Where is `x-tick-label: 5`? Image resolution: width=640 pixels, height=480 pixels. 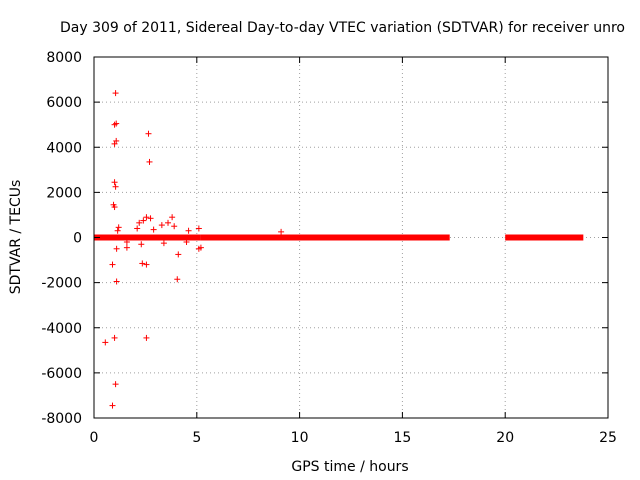 x-tick-label: 5 is located at coordinates (196, 438).